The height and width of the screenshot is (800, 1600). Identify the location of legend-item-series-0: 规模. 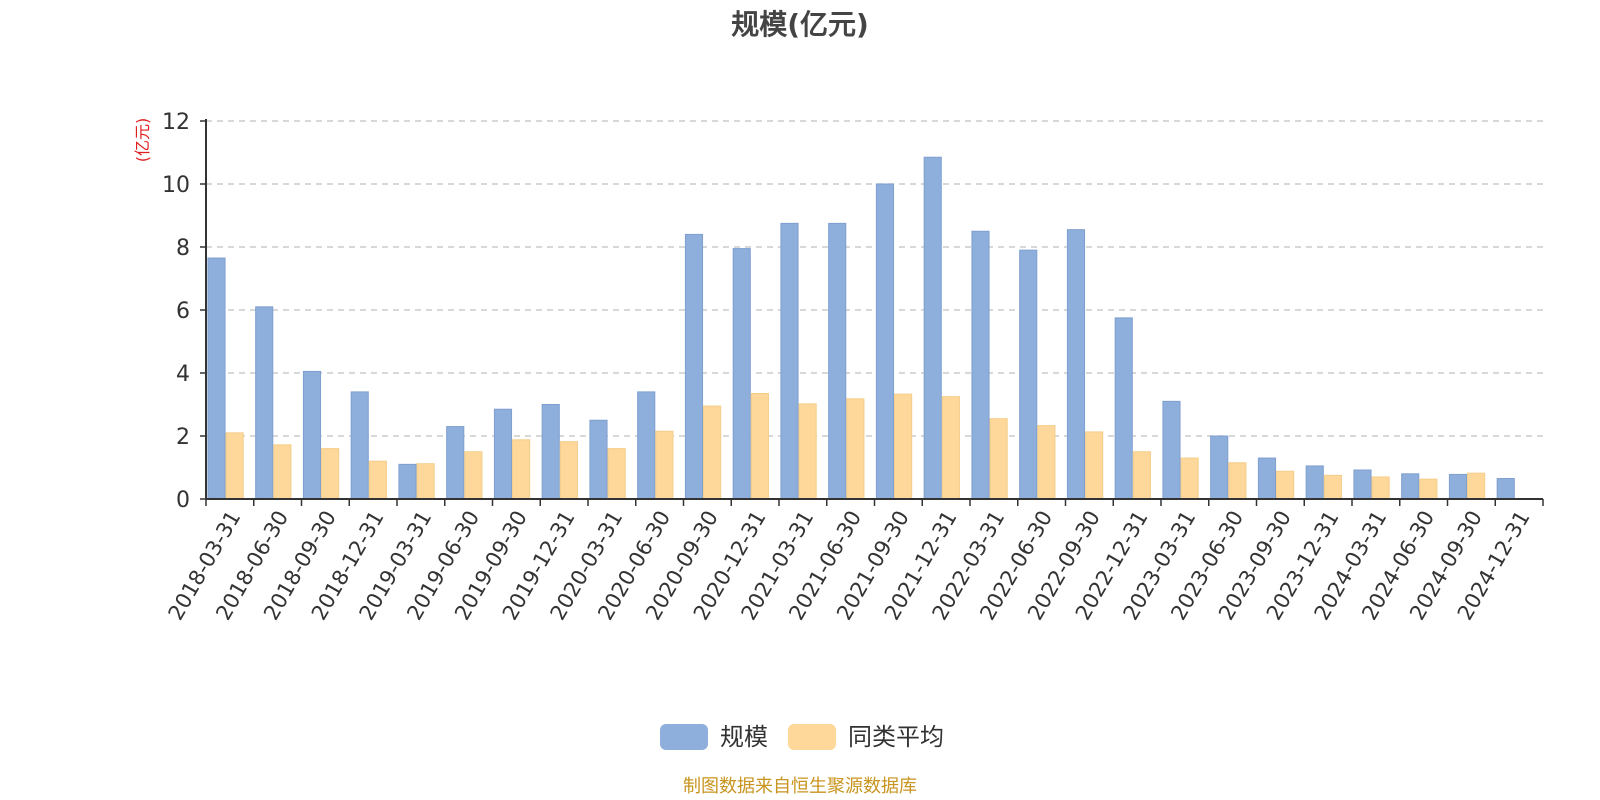
(714, 737).